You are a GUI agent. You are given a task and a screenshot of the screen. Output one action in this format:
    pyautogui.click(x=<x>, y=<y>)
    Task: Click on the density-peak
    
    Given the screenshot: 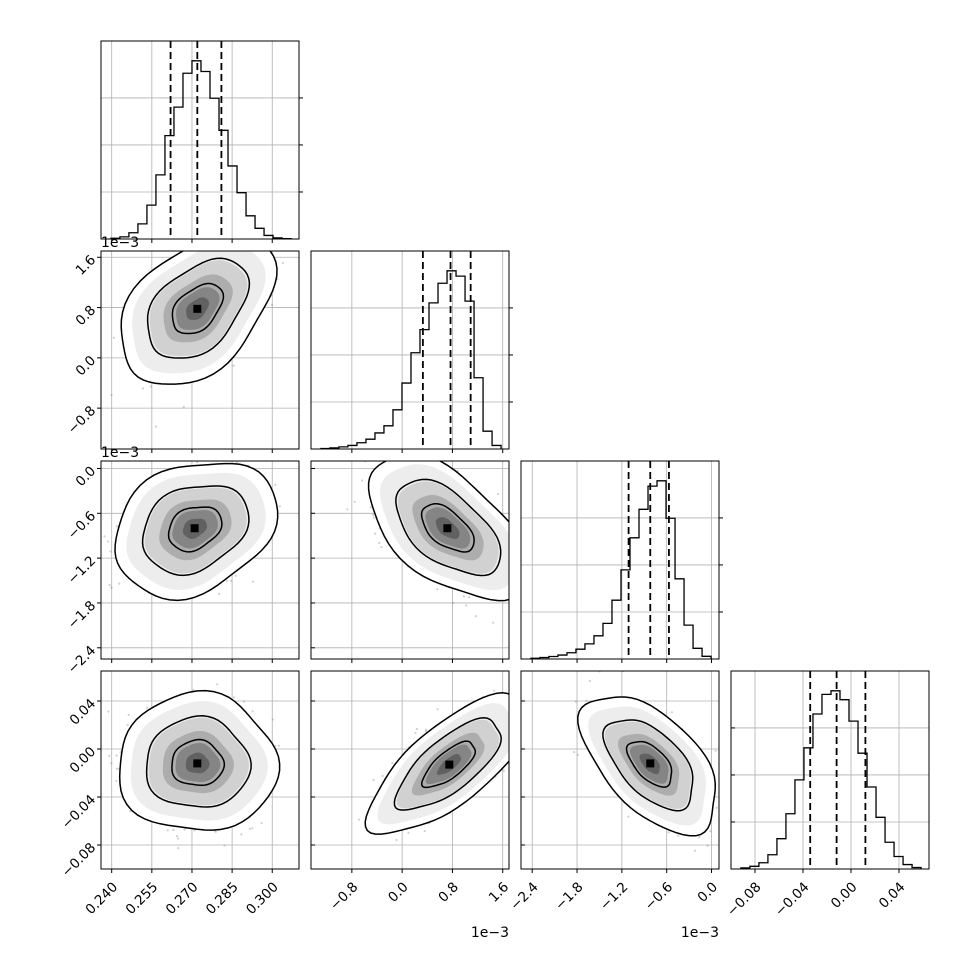 What is the action you would take?
    pyautogui.click(x=197, y=763)
    